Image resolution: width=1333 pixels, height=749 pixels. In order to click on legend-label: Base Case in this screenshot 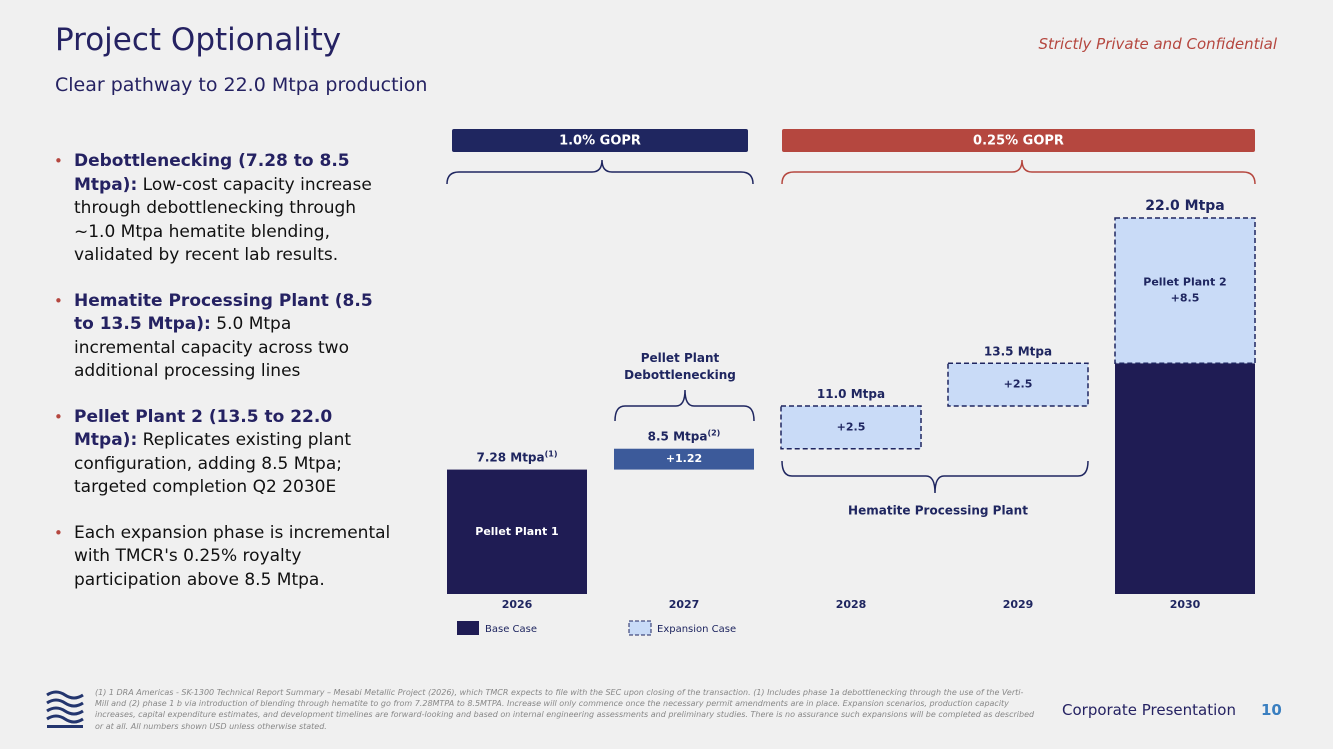, I will do `click(511, 629)`.